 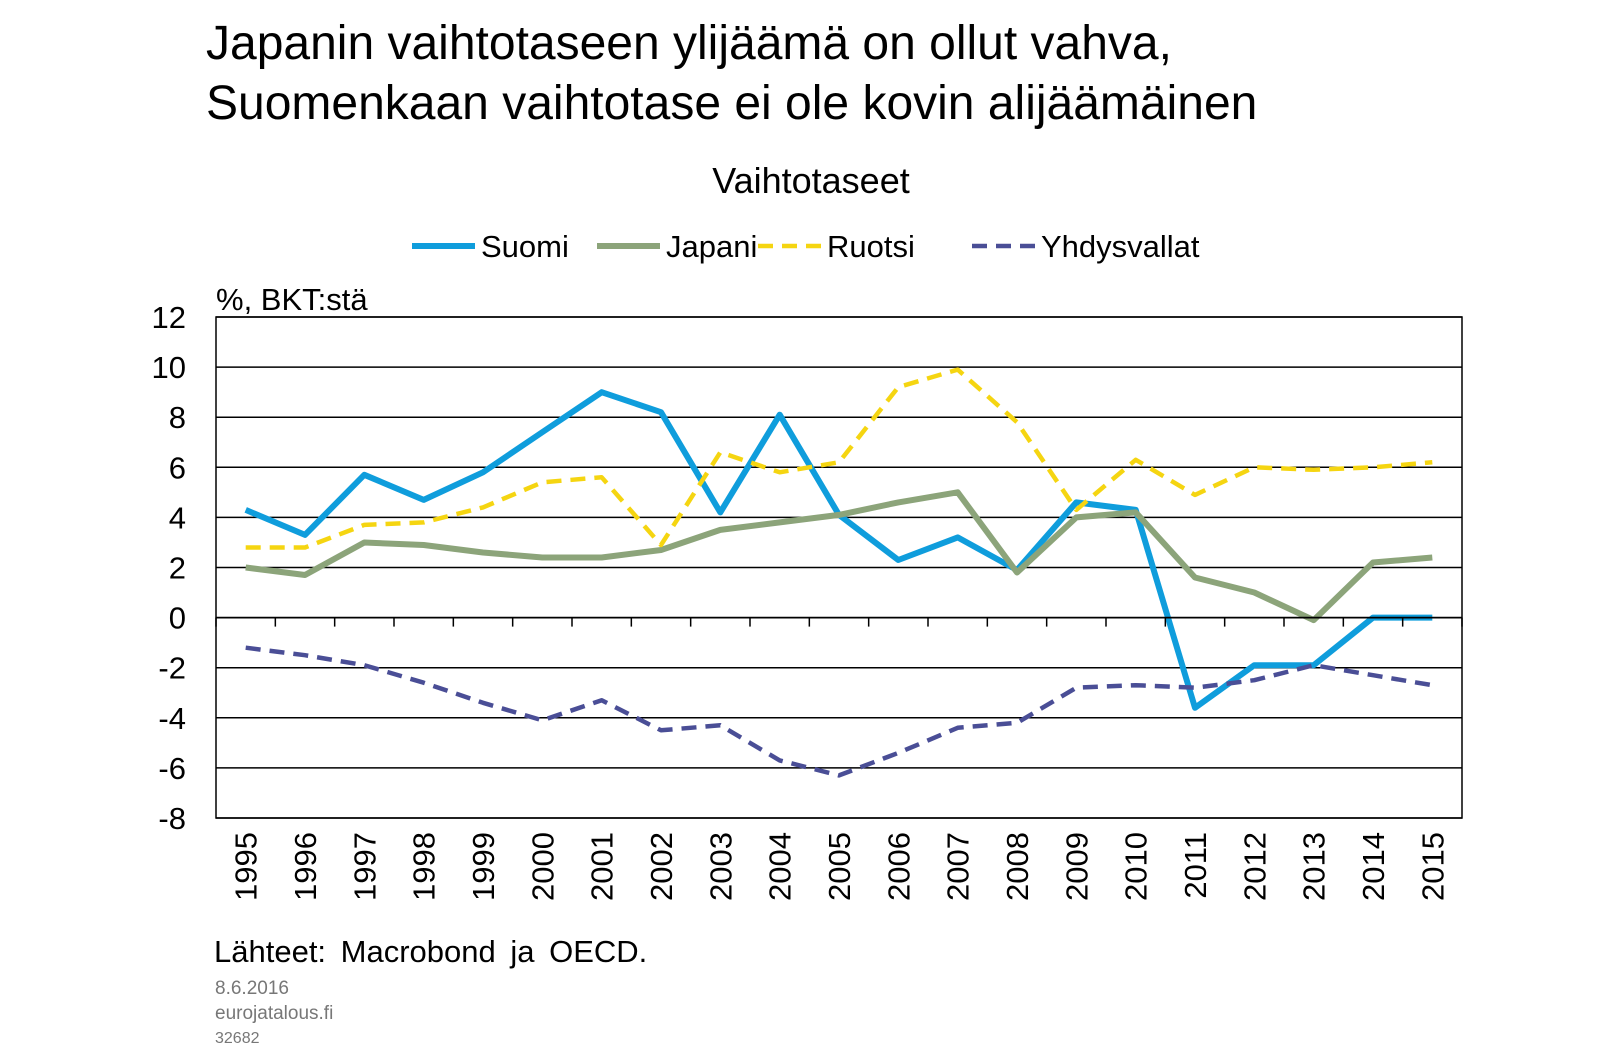 What do you see at coordinates (424, 866) in the screenshot?
I see `x-tick-label: 1998` at bounding box center [424, 866].